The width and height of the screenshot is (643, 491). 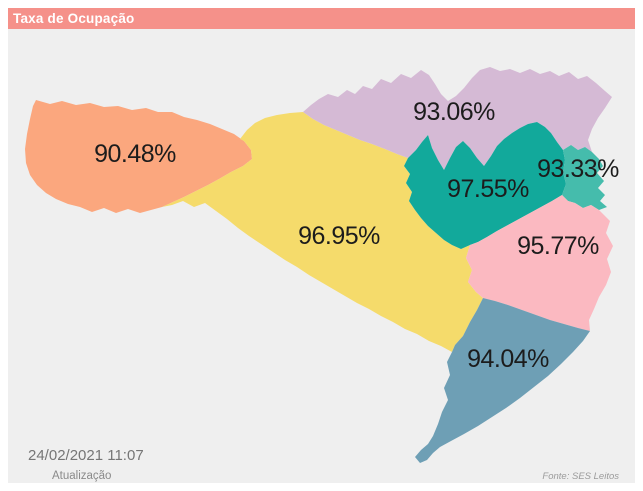 I want to click on title-bar: Taxa de Ocupação, so click(x=321, y=18).